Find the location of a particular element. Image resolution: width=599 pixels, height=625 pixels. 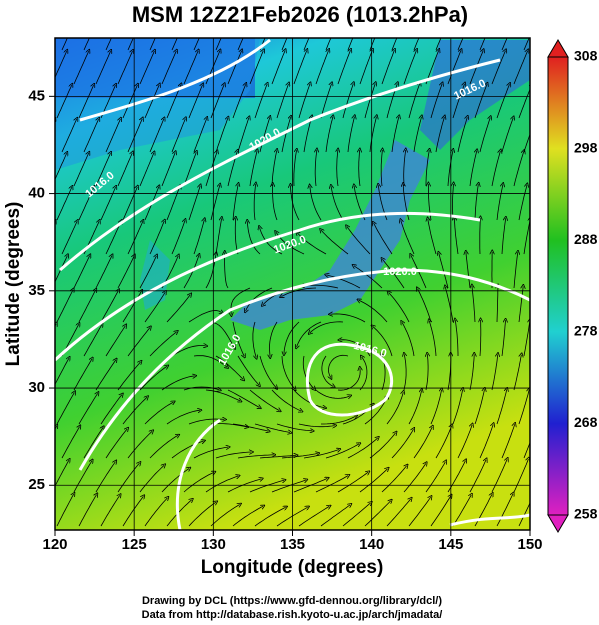

y-tick-label: 25 is located at coordinates (36, 484).